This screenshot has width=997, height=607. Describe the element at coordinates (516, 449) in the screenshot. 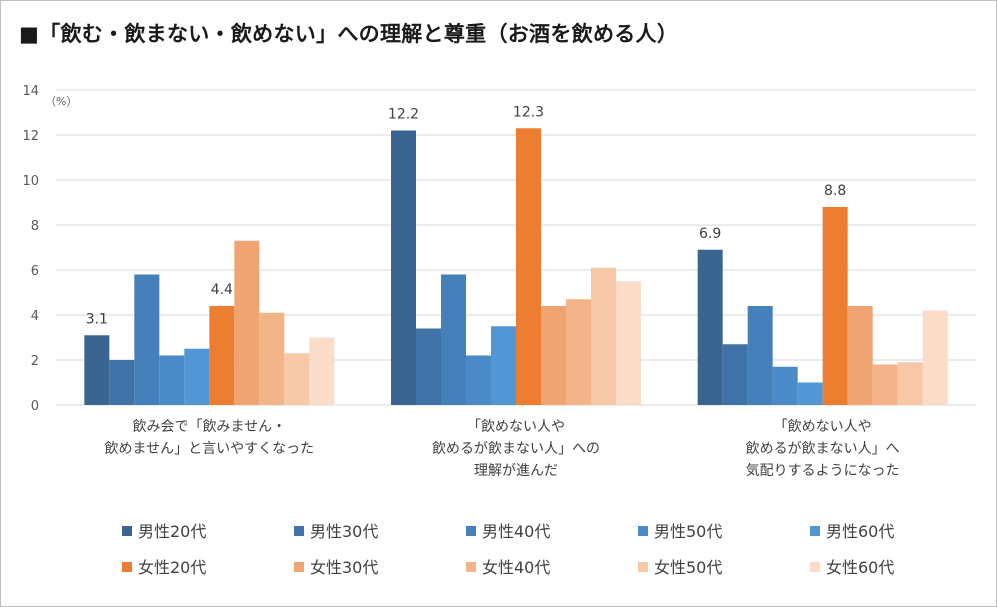

I see `category-label: 飲めるが飲まない人」への` at that location.